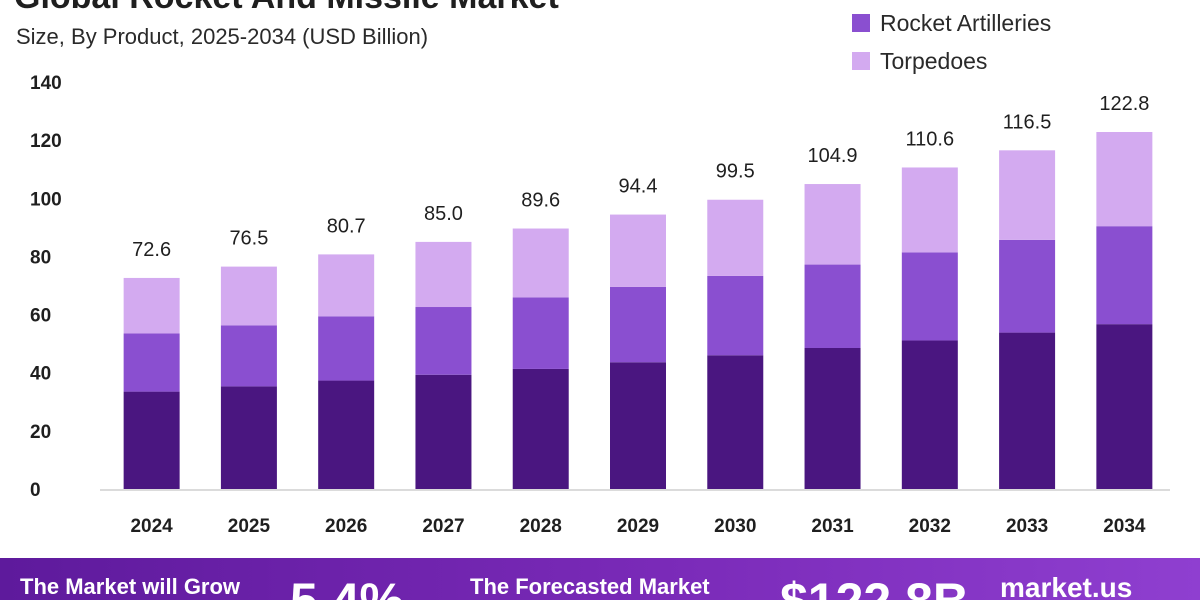 This screenshot has width=1200, height=600. What do you see at coordinates (540, 333) in the screenshot?
I see `bar-segment-2-2028` at bounding box center [540, 333].